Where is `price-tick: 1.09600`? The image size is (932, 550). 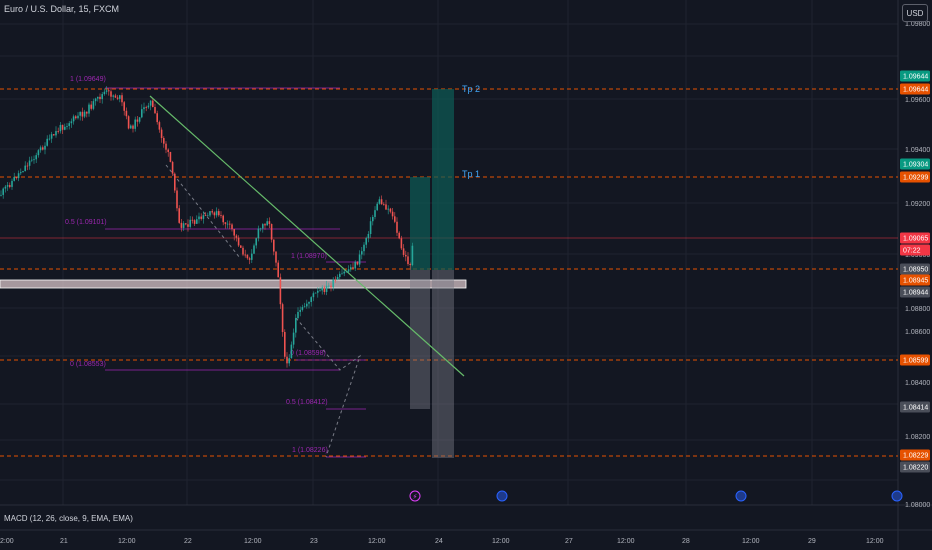 price-tick: 1.09600 is located at coordinates (917, 100).